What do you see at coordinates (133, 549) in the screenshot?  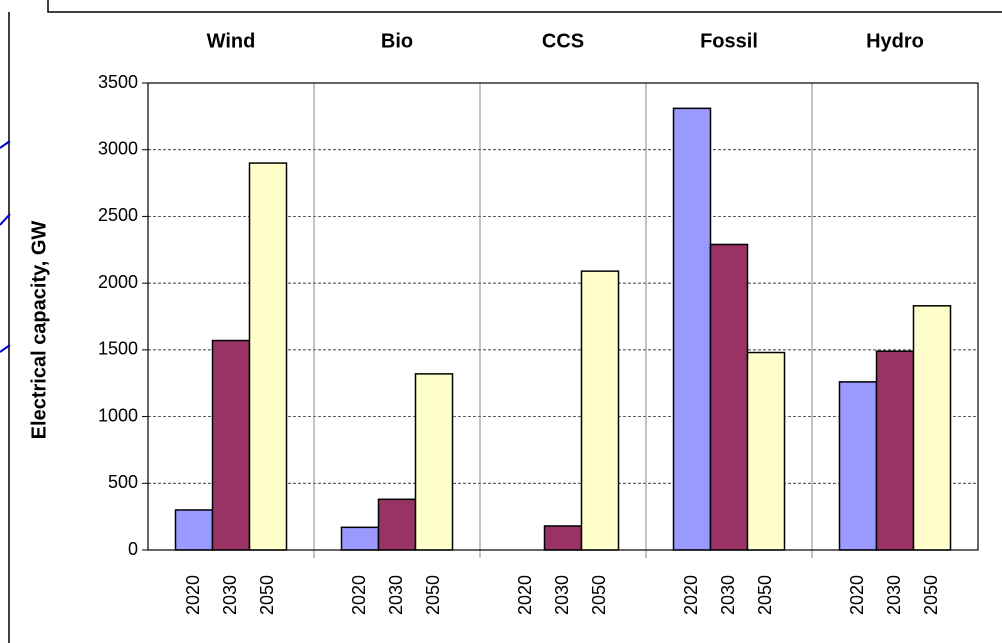 I see `y-tick-label: 0` at bounding box center [133, 549].